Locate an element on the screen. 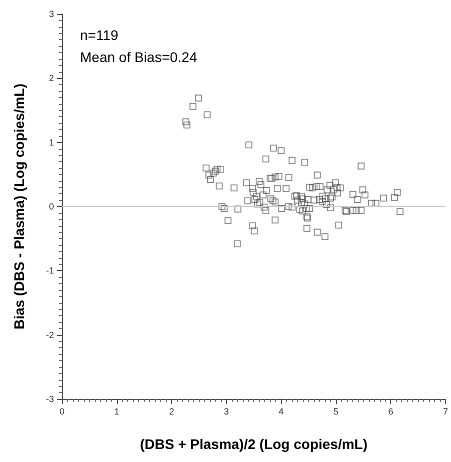 The image size is (451, 462). y-tick-label: 2 is located at coordinates (51, 78).